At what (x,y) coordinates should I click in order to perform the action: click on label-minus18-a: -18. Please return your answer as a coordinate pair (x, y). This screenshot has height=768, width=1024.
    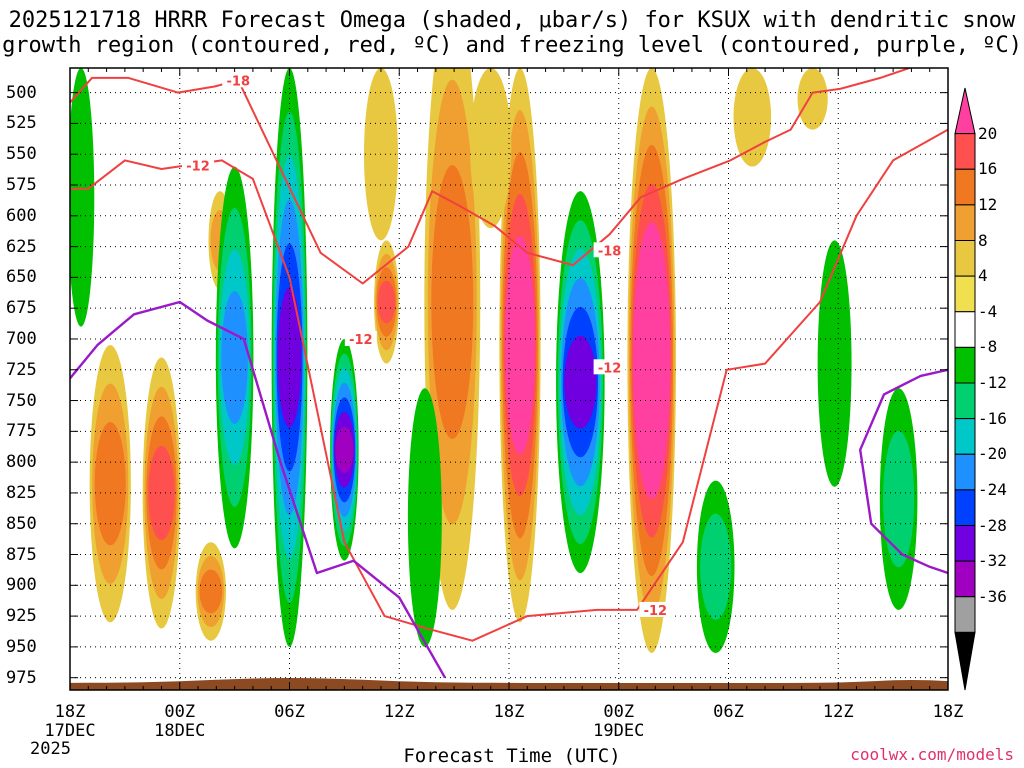
    Looking at the image, I should click on (239, 81).